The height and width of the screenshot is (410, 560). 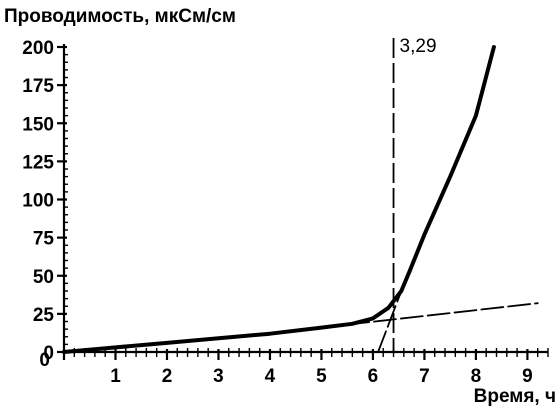 What do you see at coordinates (43, 277) in the screenshot?
I see `y-tick-label: 50` at bounding box center [43, 277].